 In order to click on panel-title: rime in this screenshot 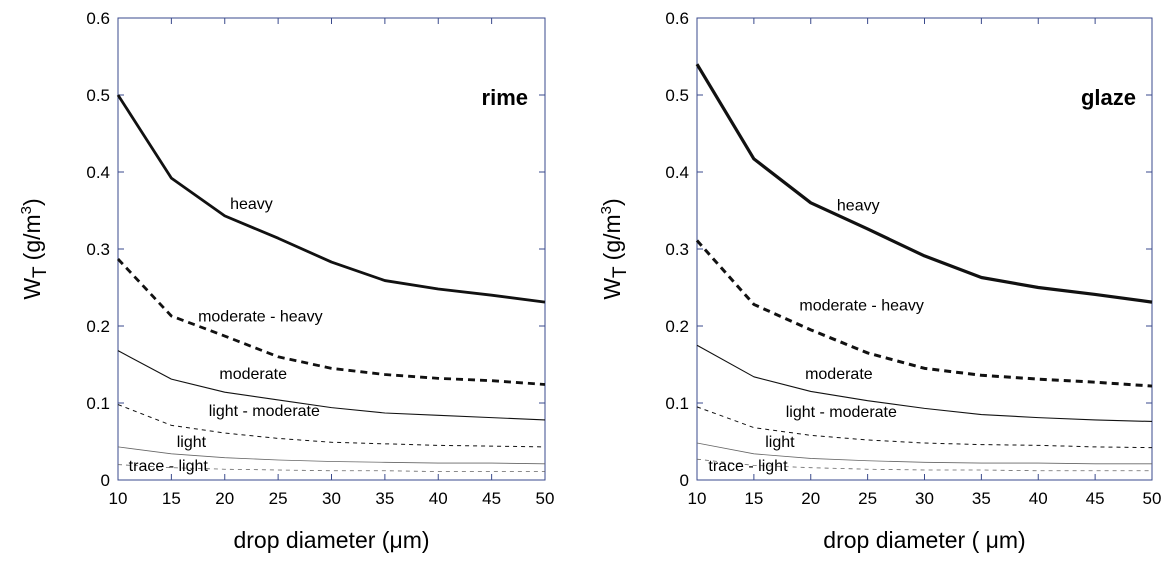, I will do `click(505, 97)`.